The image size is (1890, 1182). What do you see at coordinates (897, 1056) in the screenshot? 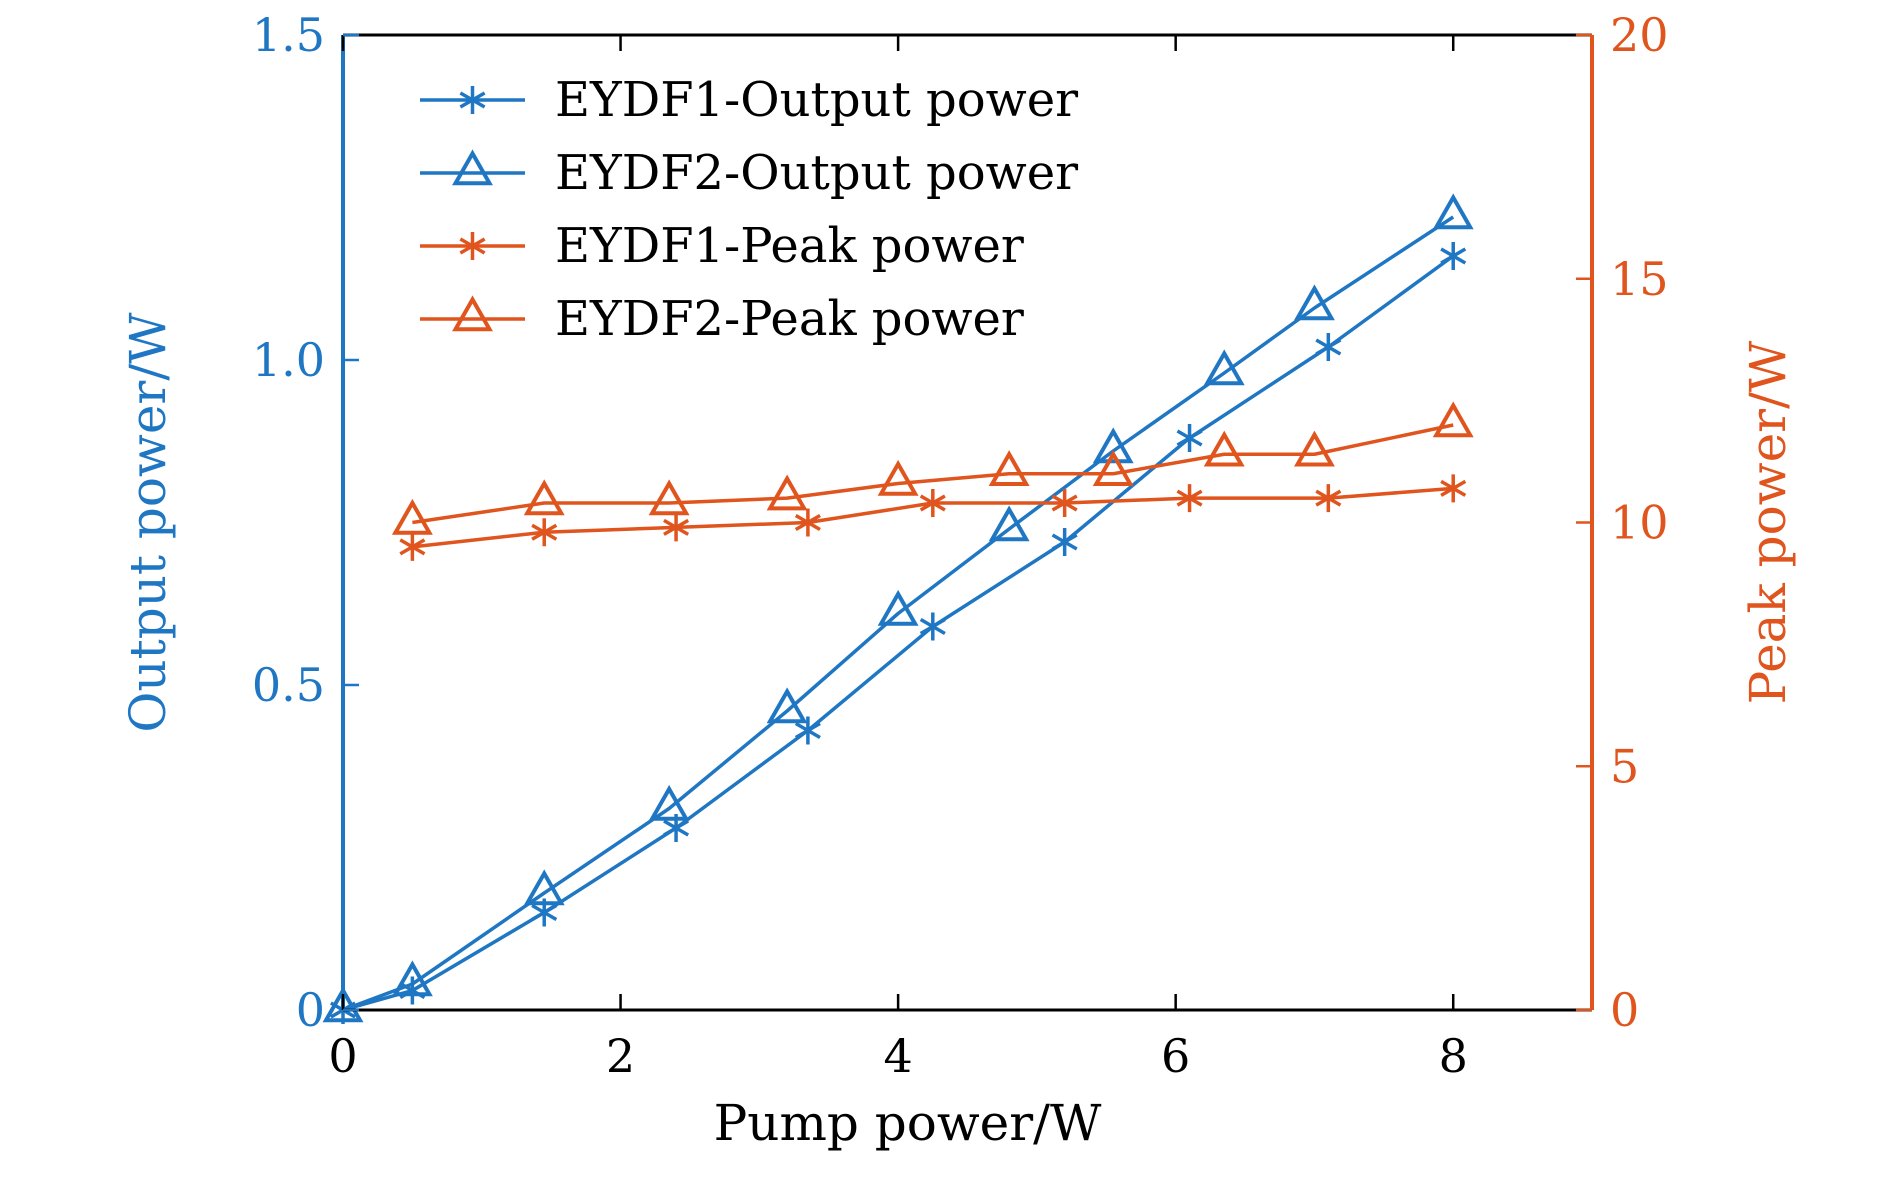
I see `x-tick-label: 4` at bounding box center [897, 1056].